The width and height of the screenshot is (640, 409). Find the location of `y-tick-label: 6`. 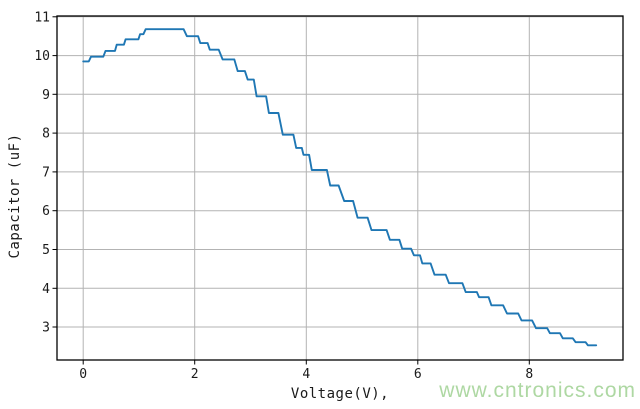

y-tick-label: 6 is located at coordinates (46, 211).